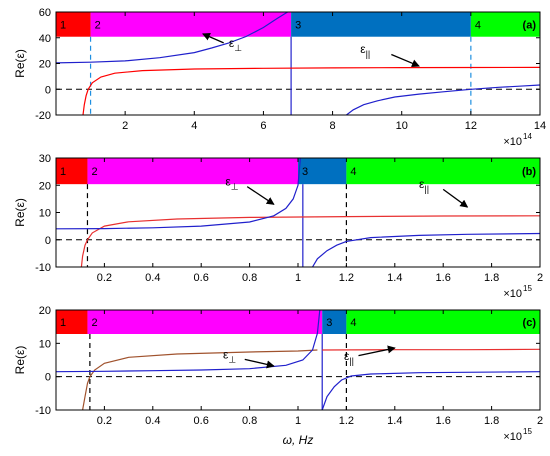 The image size is (550, 456). I want to click on y-tick-label: -10, so click(43, 268).